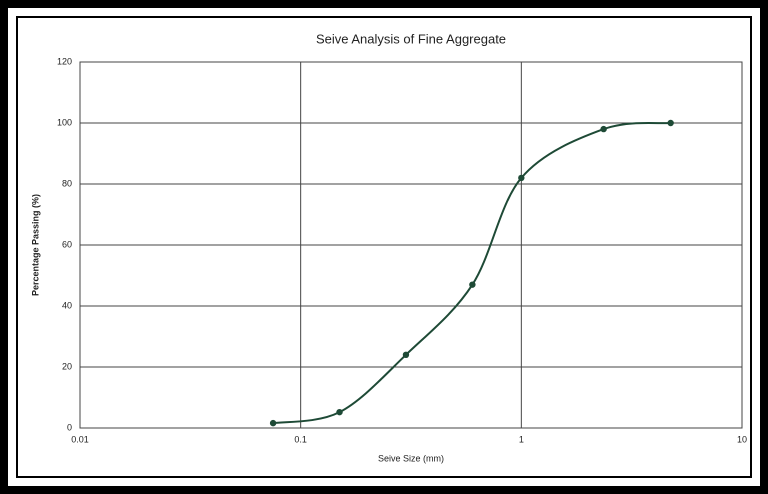 The height and width of the screenshot is (494, 768). I want to click on y-tick-label: 40, so click(67, 305).